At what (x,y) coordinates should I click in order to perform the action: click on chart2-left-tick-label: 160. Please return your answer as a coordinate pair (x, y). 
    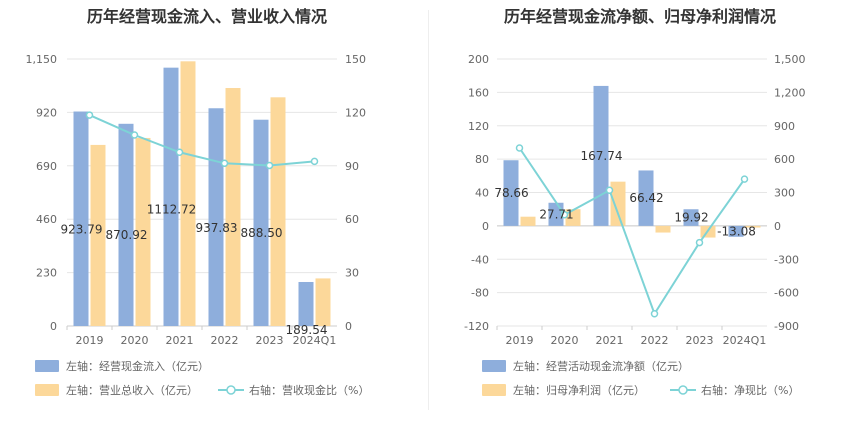
    Looking at the image, I should click on (478, 92).